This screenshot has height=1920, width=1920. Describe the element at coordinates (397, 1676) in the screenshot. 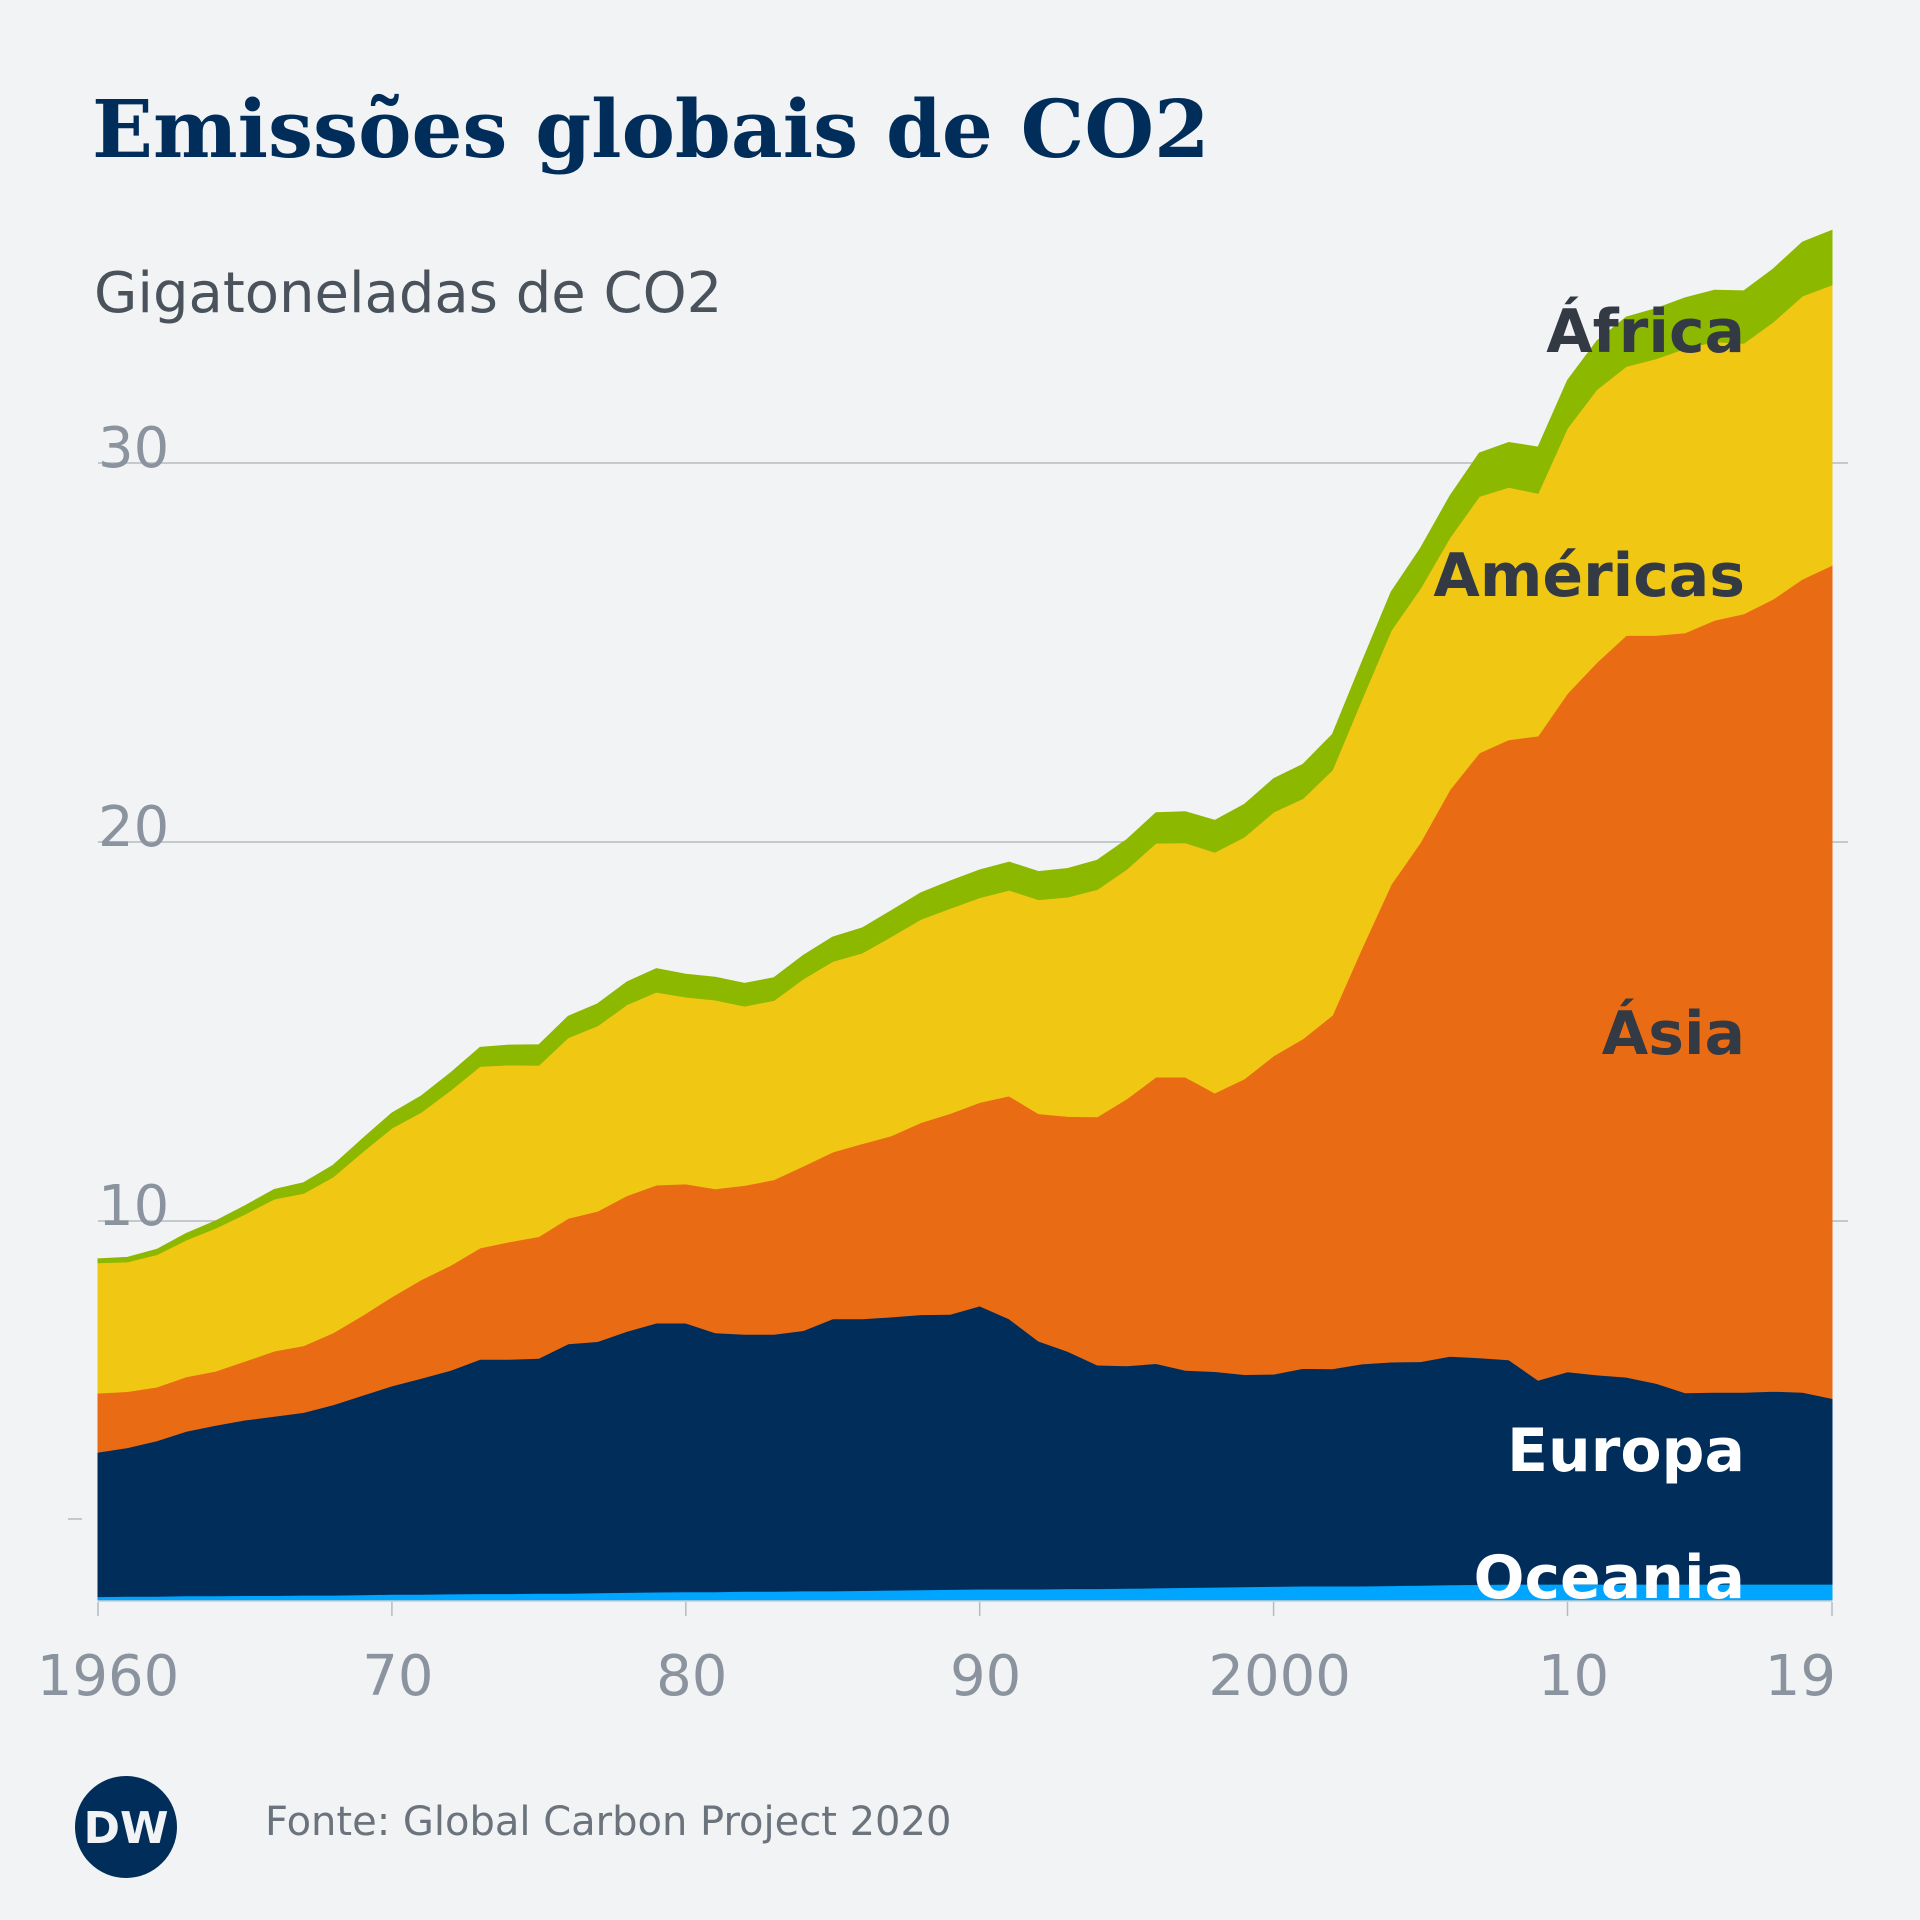

I see `x-tick-label-1970: 70` at that location.